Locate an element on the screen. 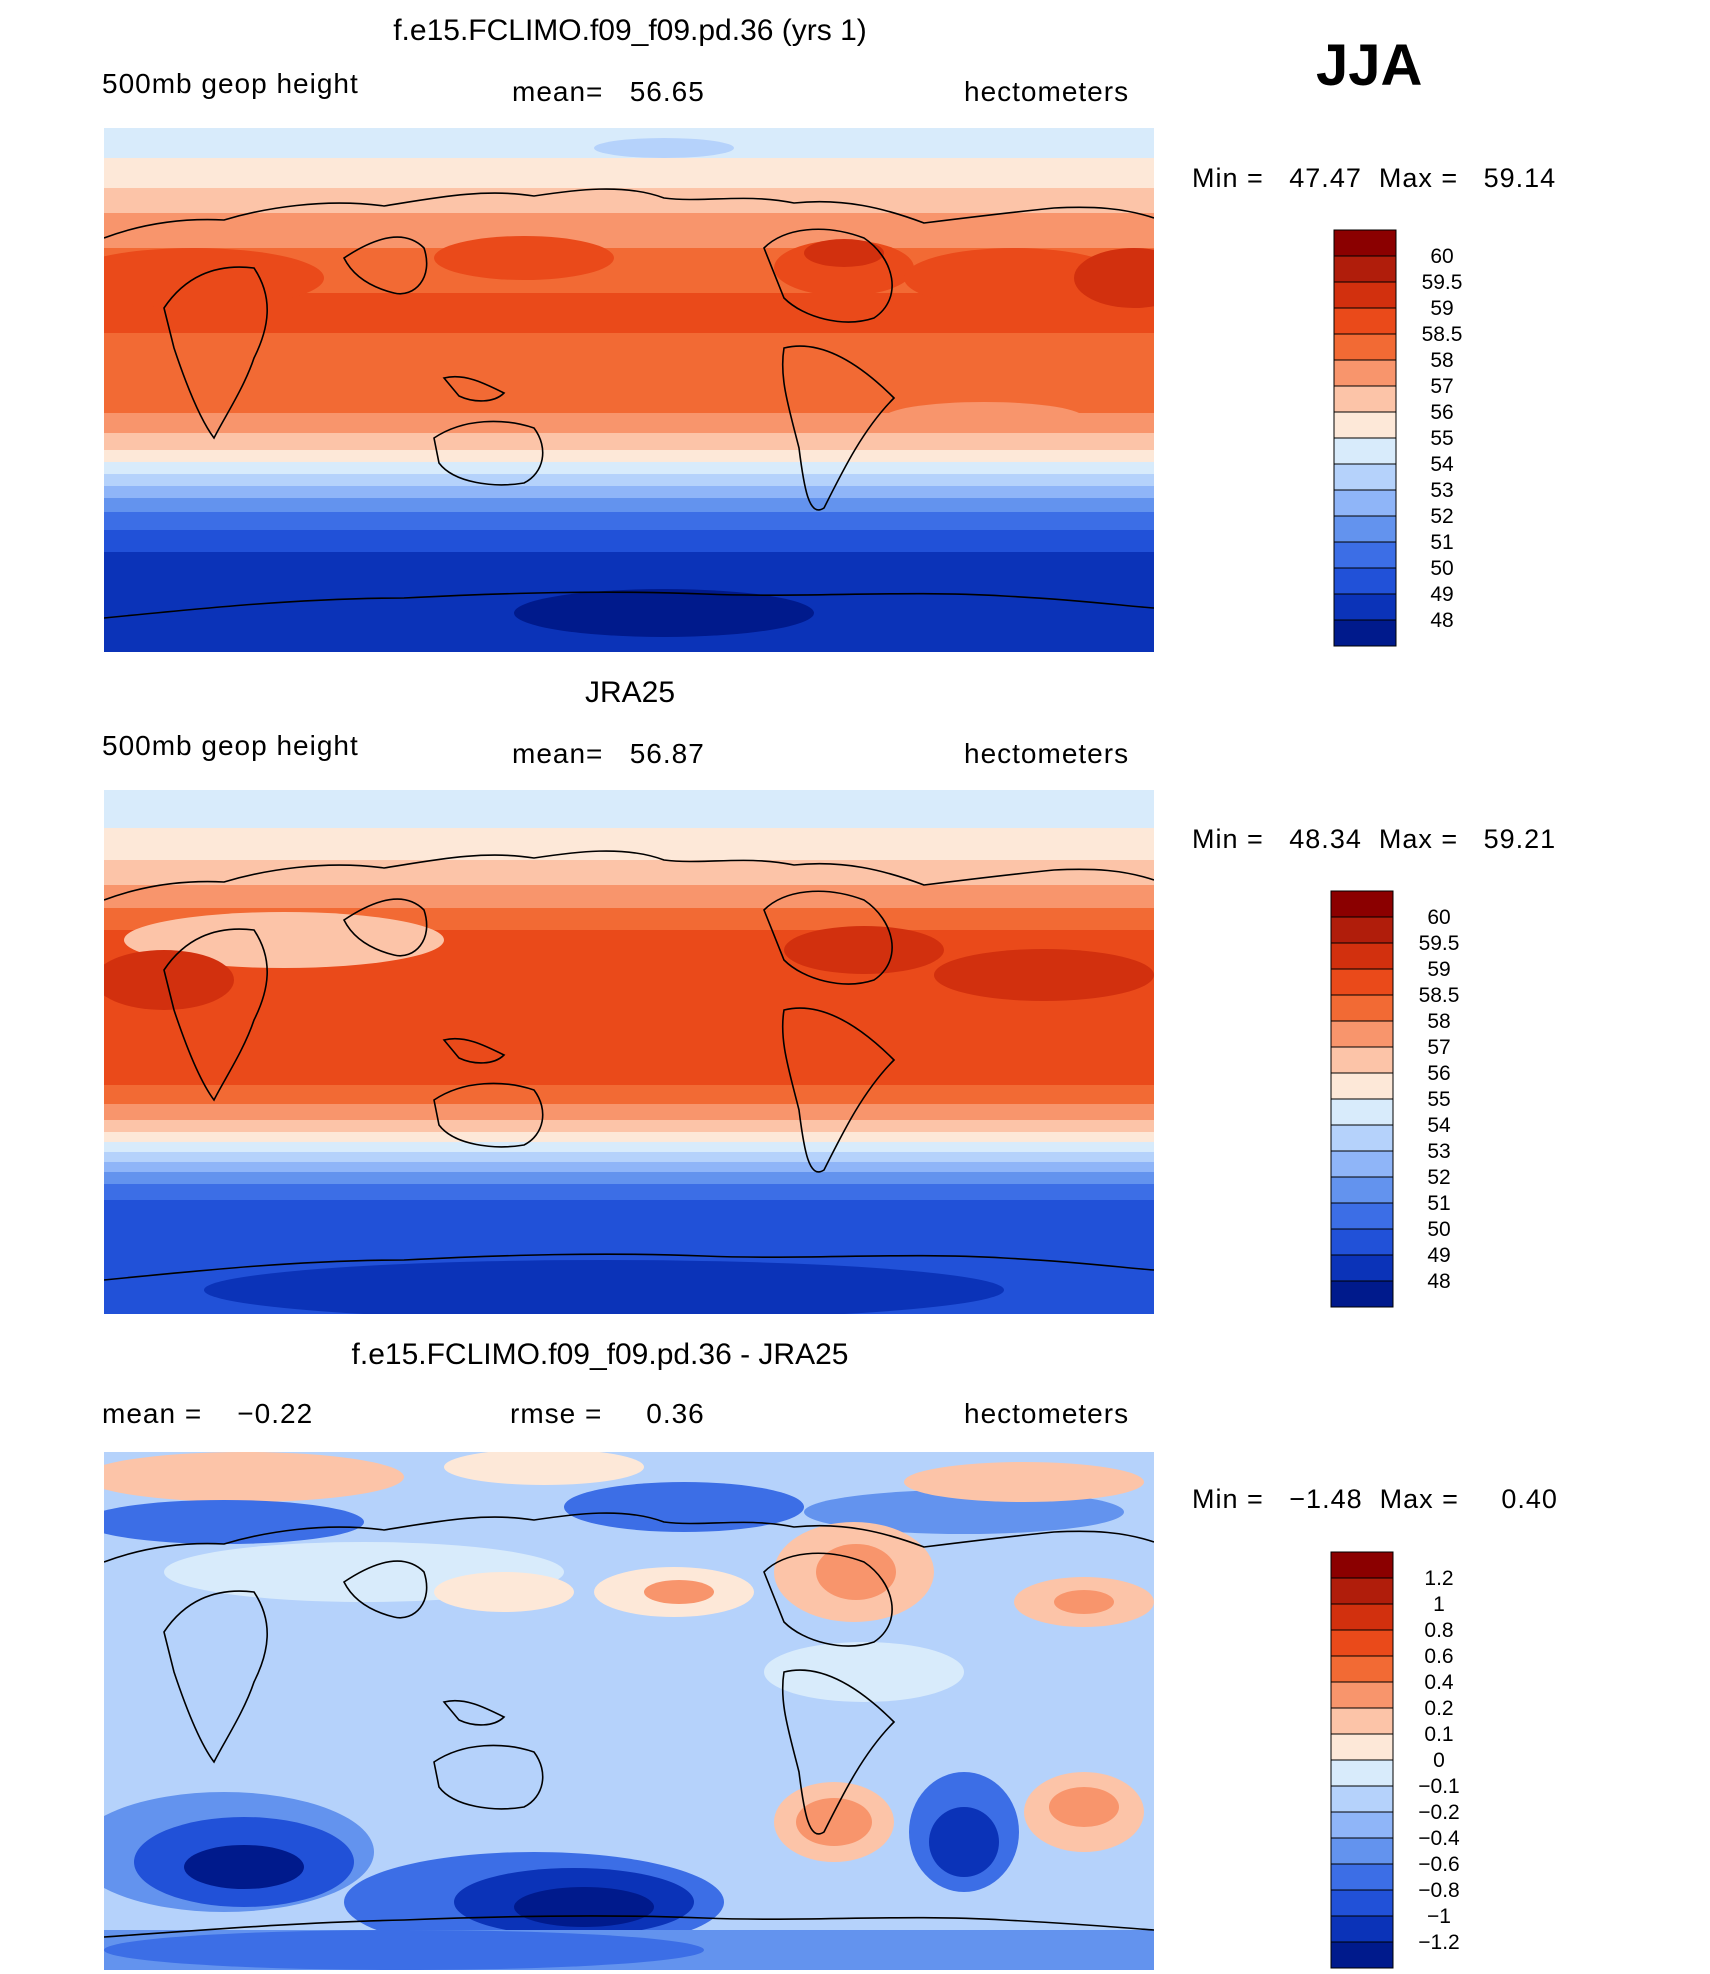 This screenshot has height=1974, width=1710. colorbar-label: −1.2 is located at coordinates (1438, 1942).